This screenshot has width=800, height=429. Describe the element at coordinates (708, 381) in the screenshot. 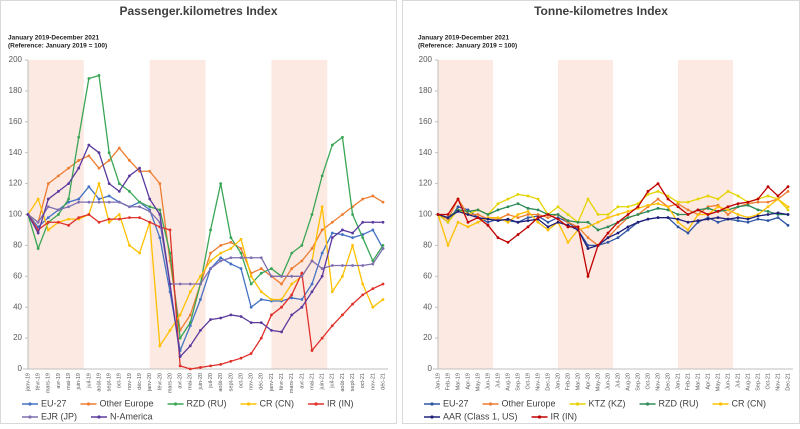

I see `x-tick-label: Apr-21` at that location.